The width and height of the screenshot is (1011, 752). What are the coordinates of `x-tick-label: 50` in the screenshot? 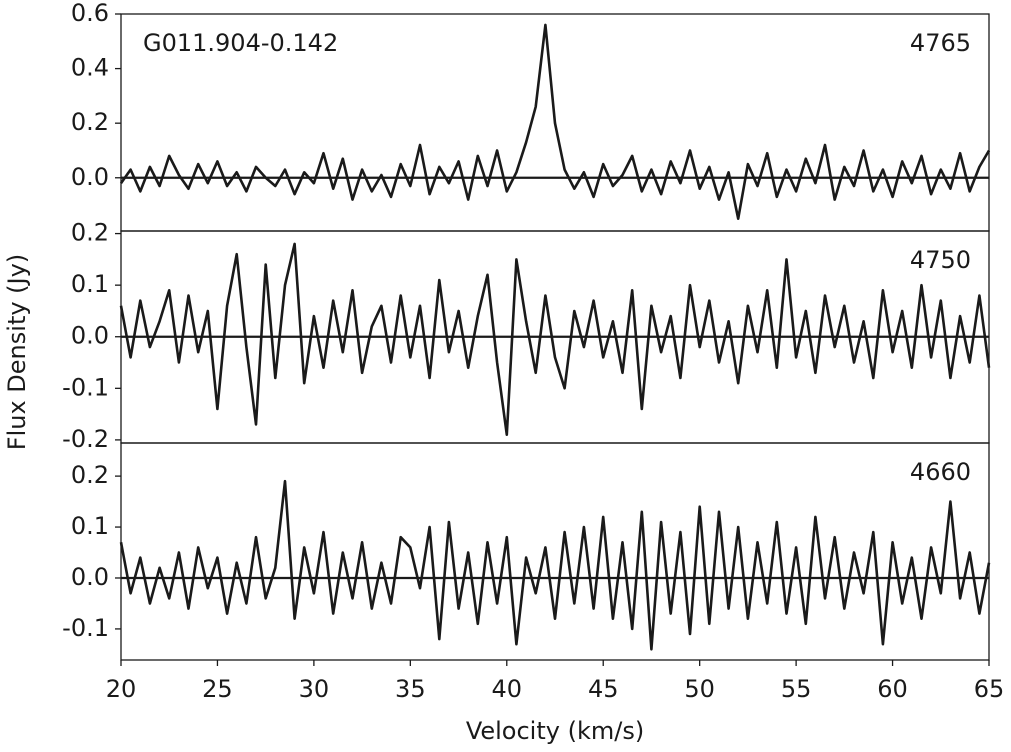 It's located at (699, 689).